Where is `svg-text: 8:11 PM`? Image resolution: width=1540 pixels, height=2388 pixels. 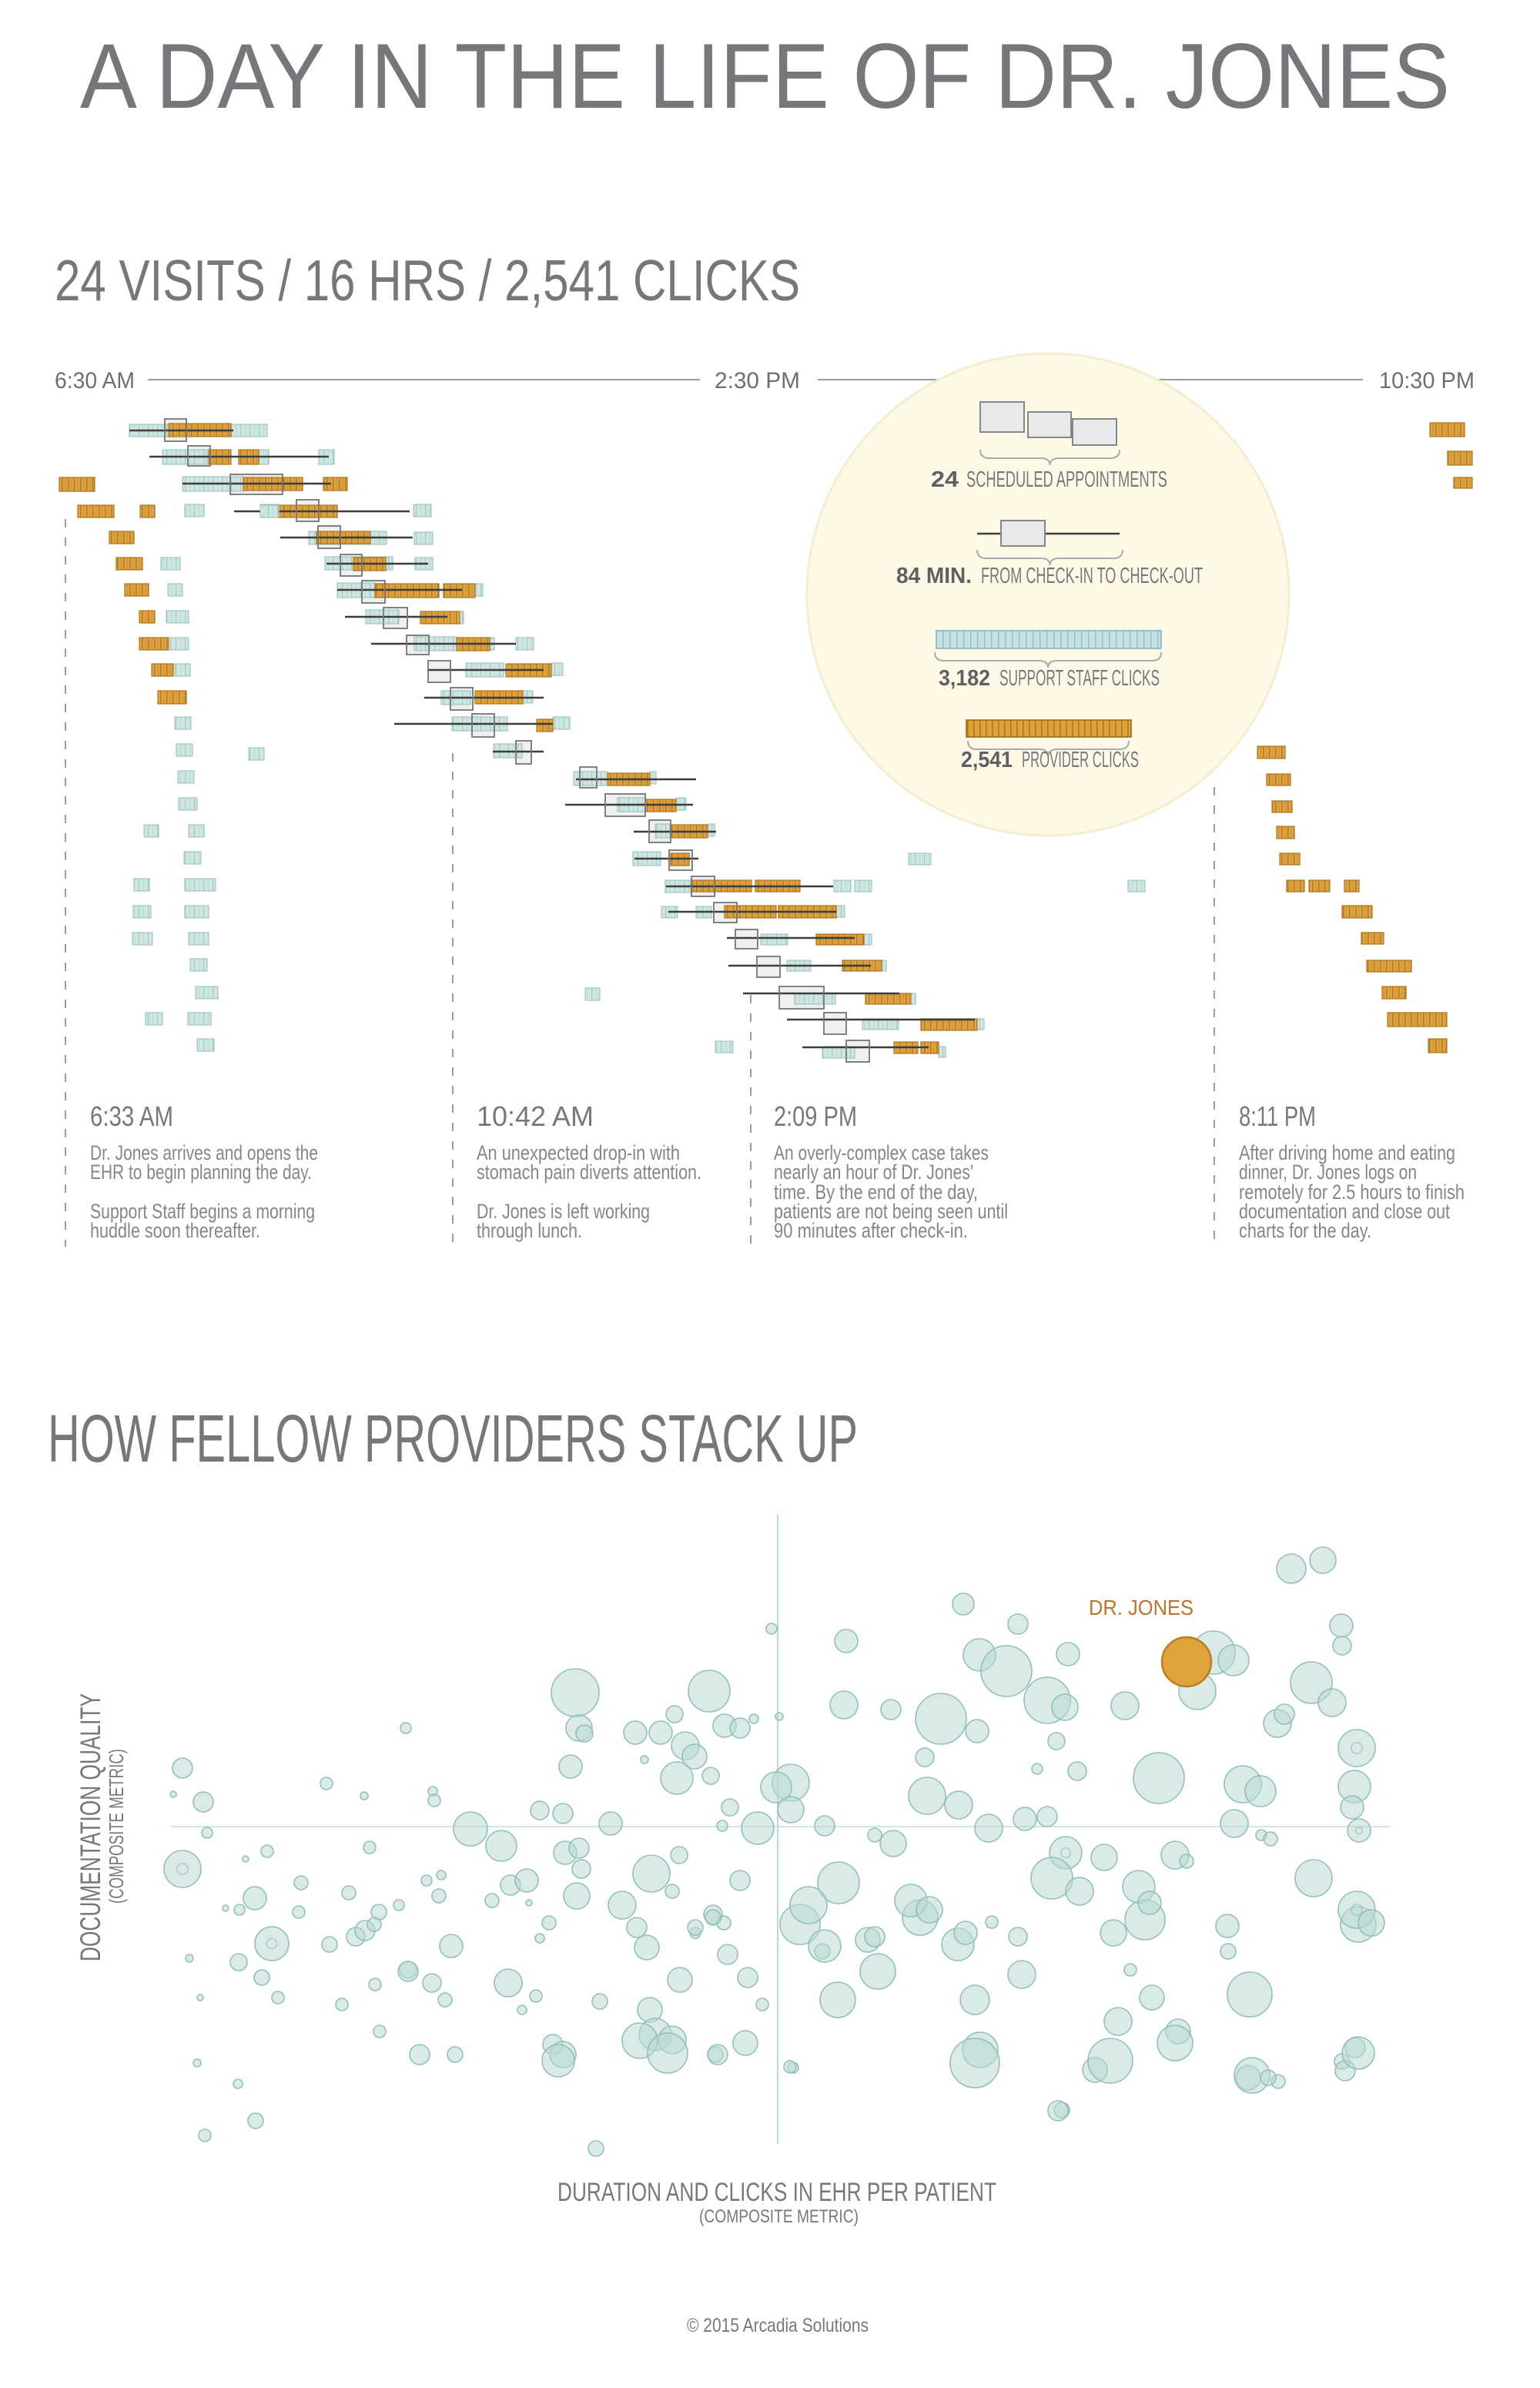 svg-text: 8:11 PM is located at coordinates (1277, 1116).